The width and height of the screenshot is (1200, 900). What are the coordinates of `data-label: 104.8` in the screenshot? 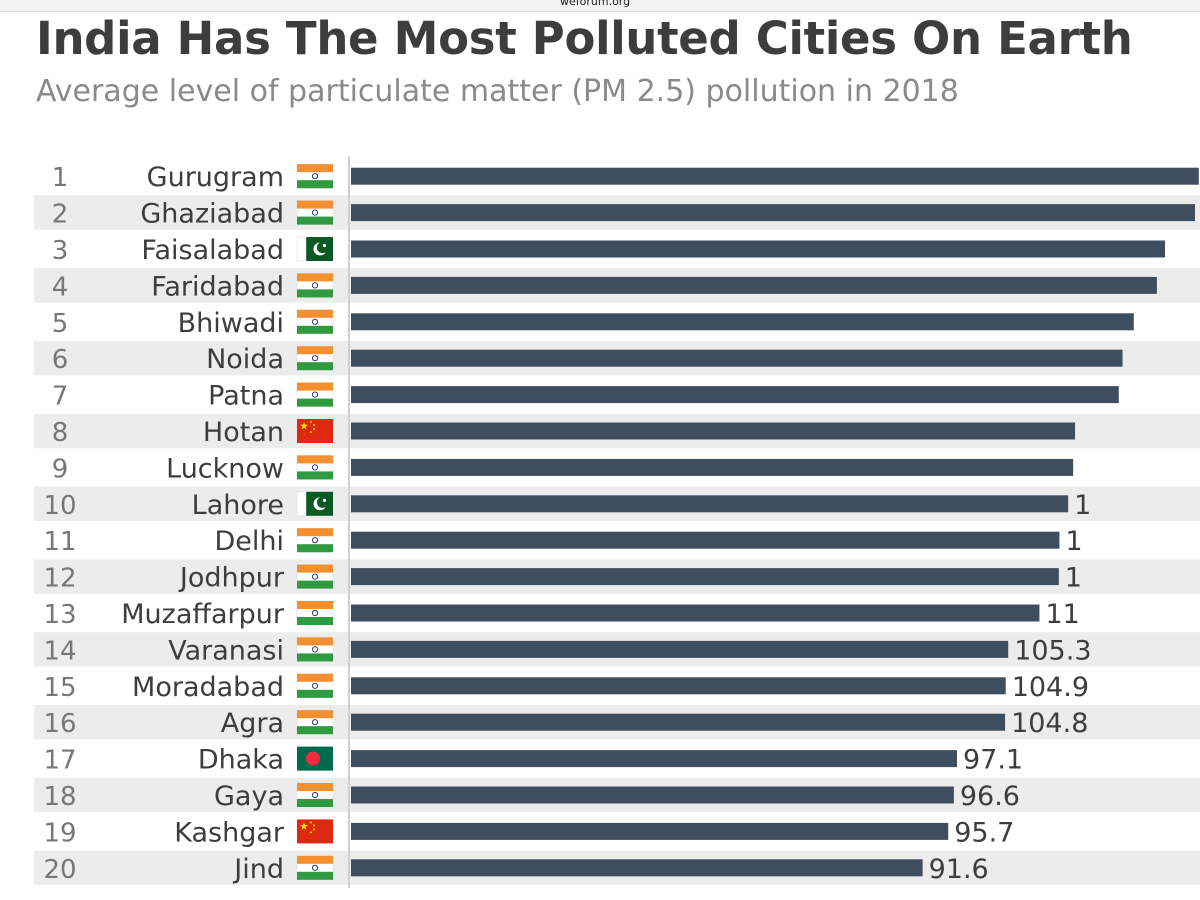 It's located at (1049, 723).